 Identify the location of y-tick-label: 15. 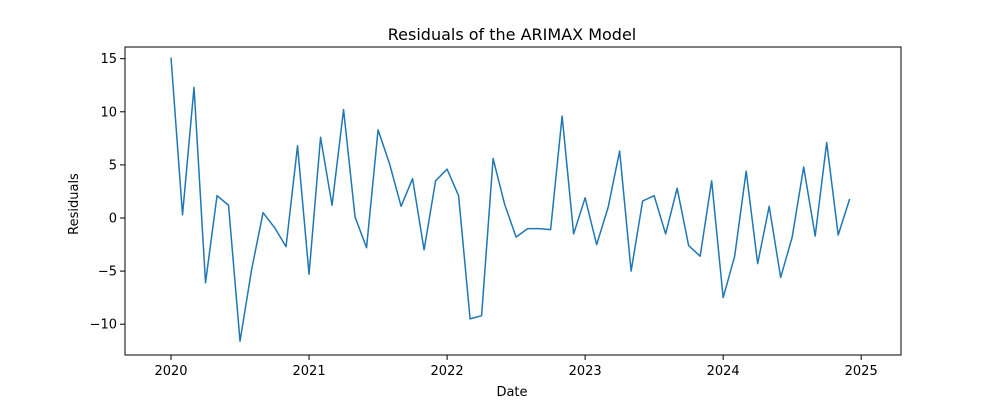
(108, 59).